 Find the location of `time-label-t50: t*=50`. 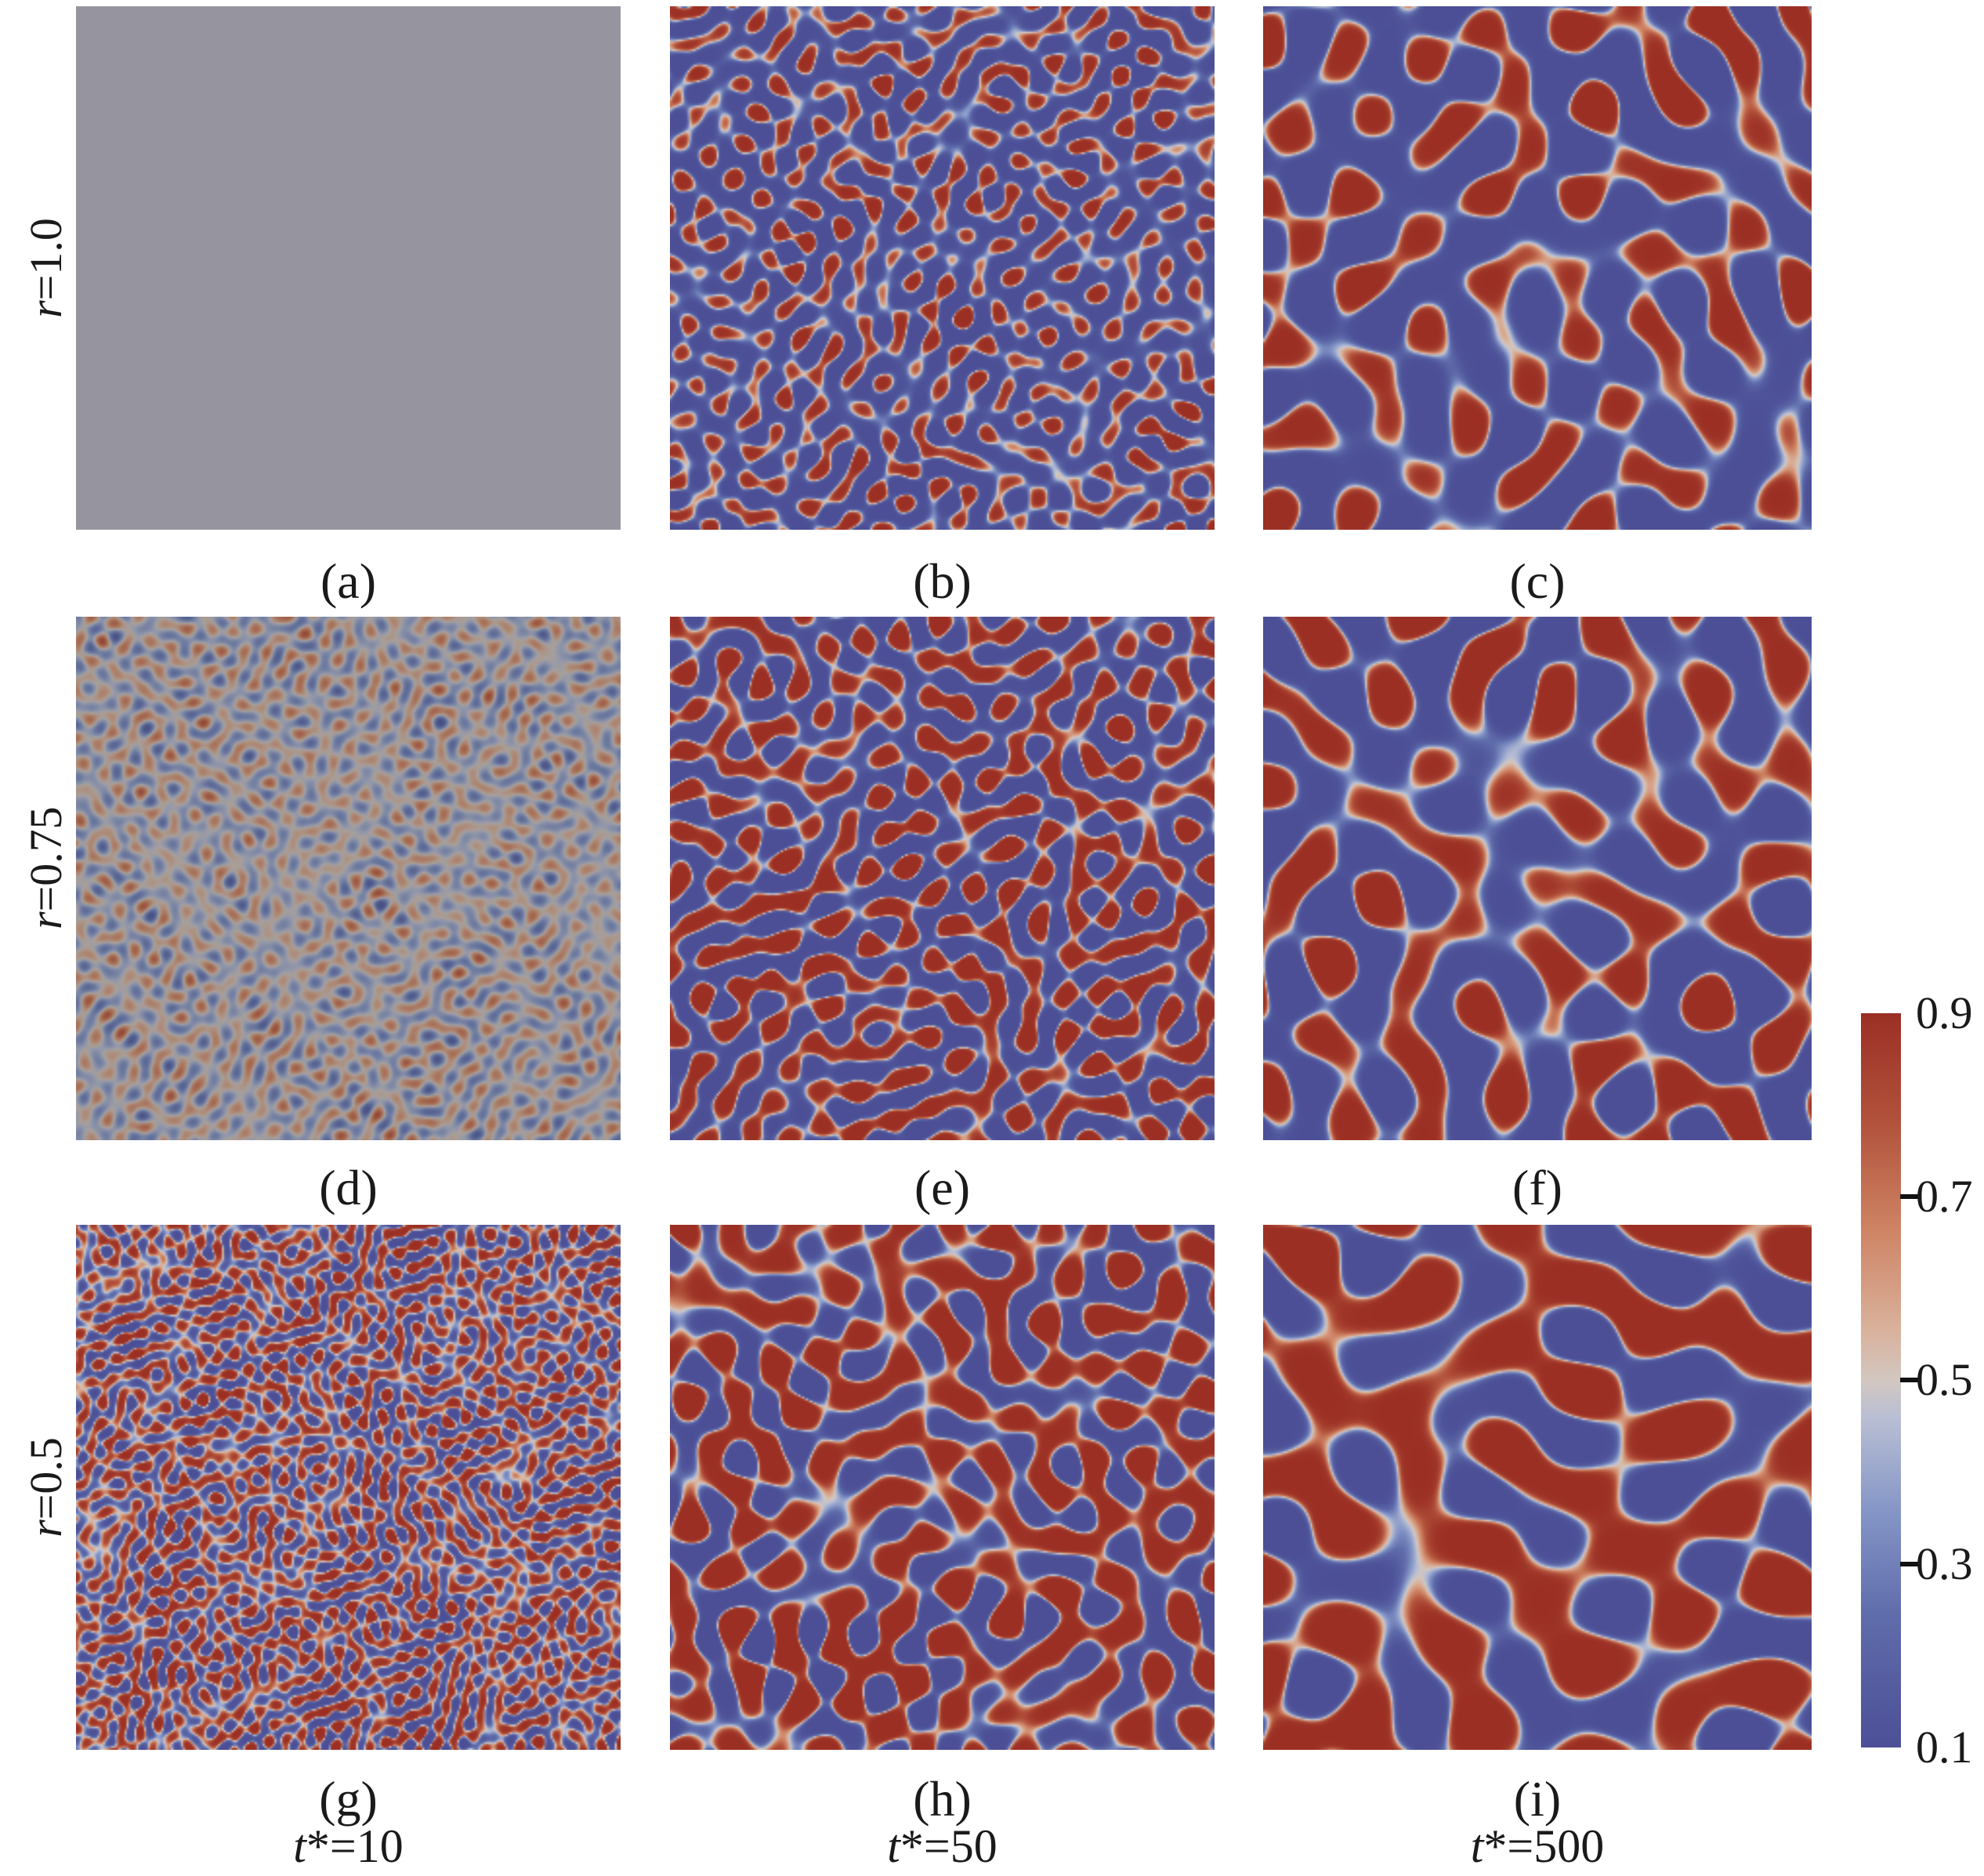

time-label-t50: t*=50 is located at coordinates (942, 1846).